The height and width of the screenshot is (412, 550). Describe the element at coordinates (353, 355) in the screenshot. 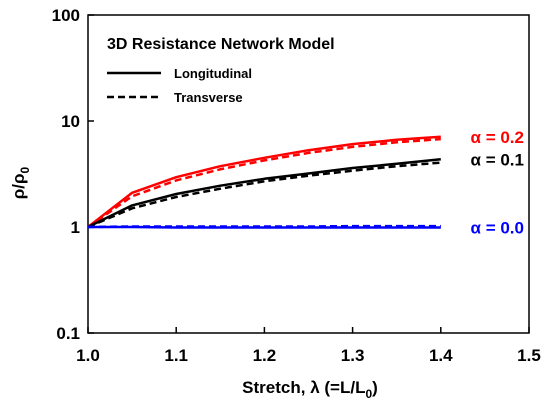

I see `x-tick-label: 1.3` at that location.